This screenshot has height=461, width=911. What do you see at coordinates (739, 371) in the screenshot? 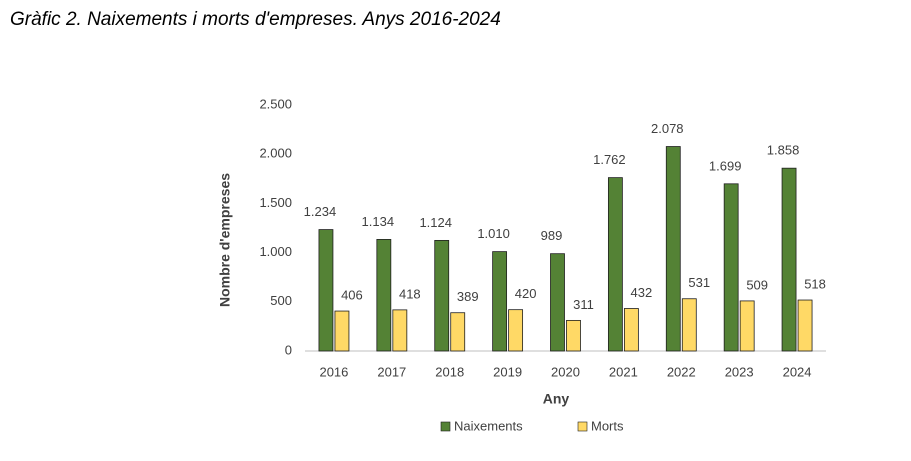
I see `x-tick-label: 2023` at bounding box center [739, 371].